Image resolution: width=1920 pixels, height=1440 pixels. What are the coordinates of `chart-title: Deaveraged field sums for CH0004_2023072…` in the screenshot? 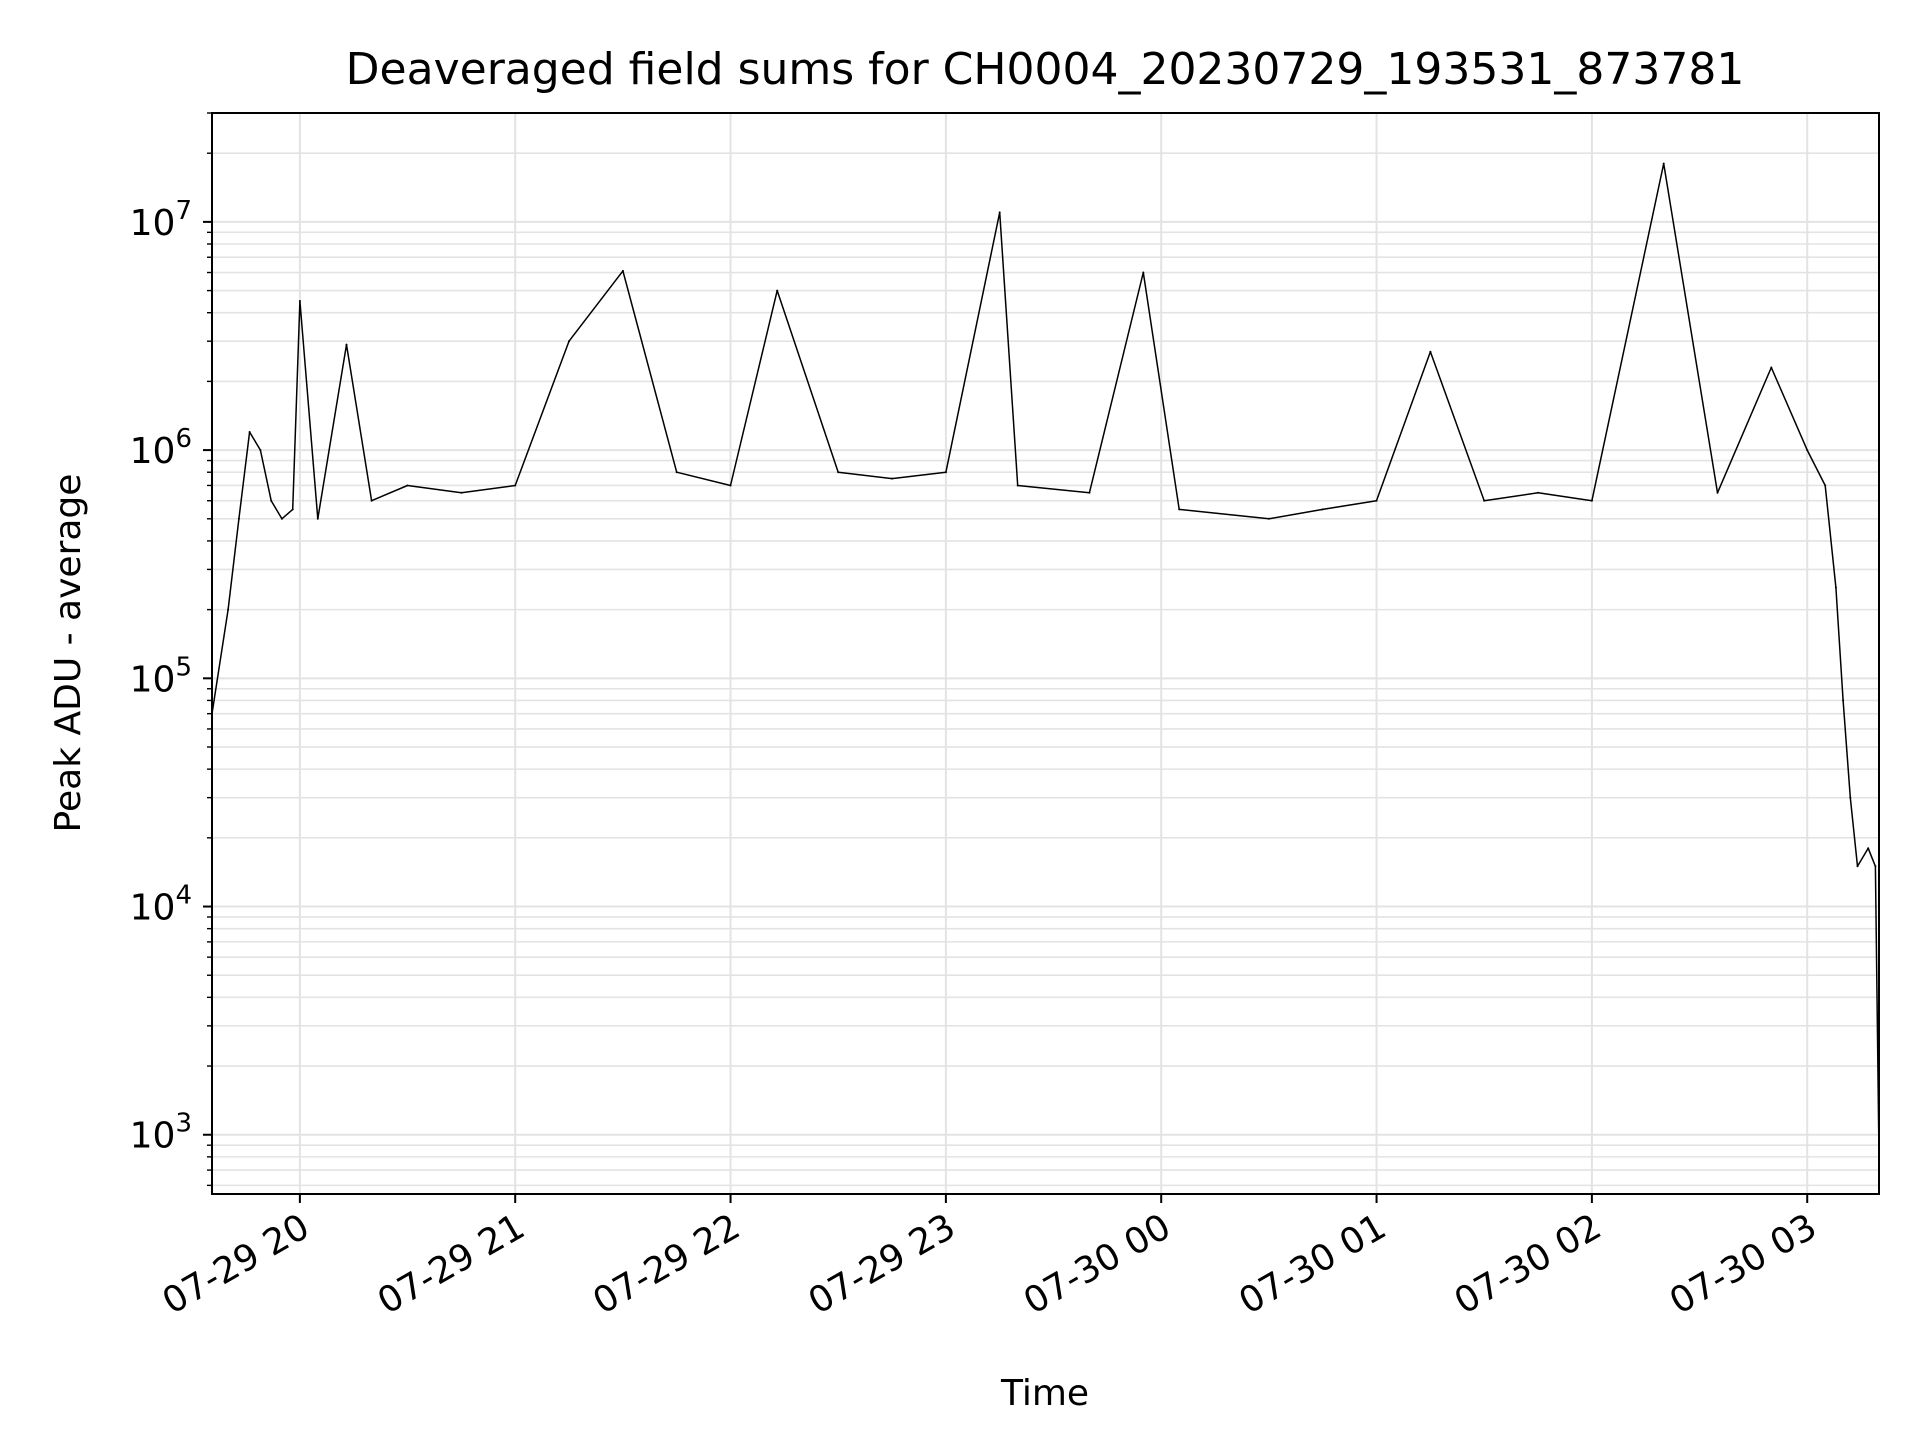 It's located at (1045, 69).